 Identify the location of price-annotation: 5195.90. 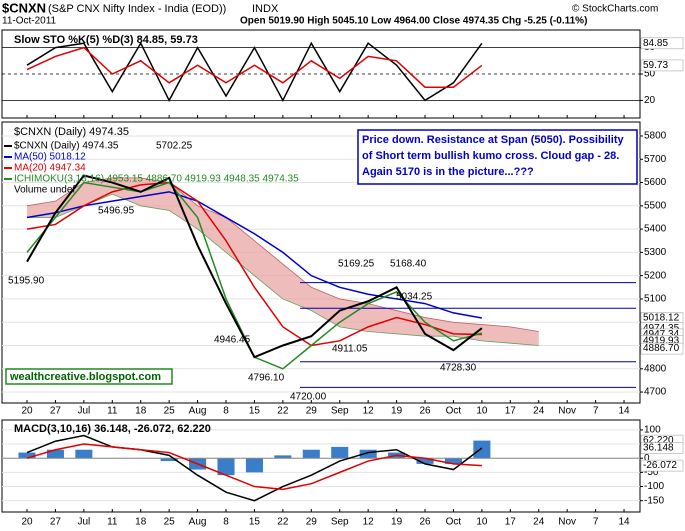
(26, 281).